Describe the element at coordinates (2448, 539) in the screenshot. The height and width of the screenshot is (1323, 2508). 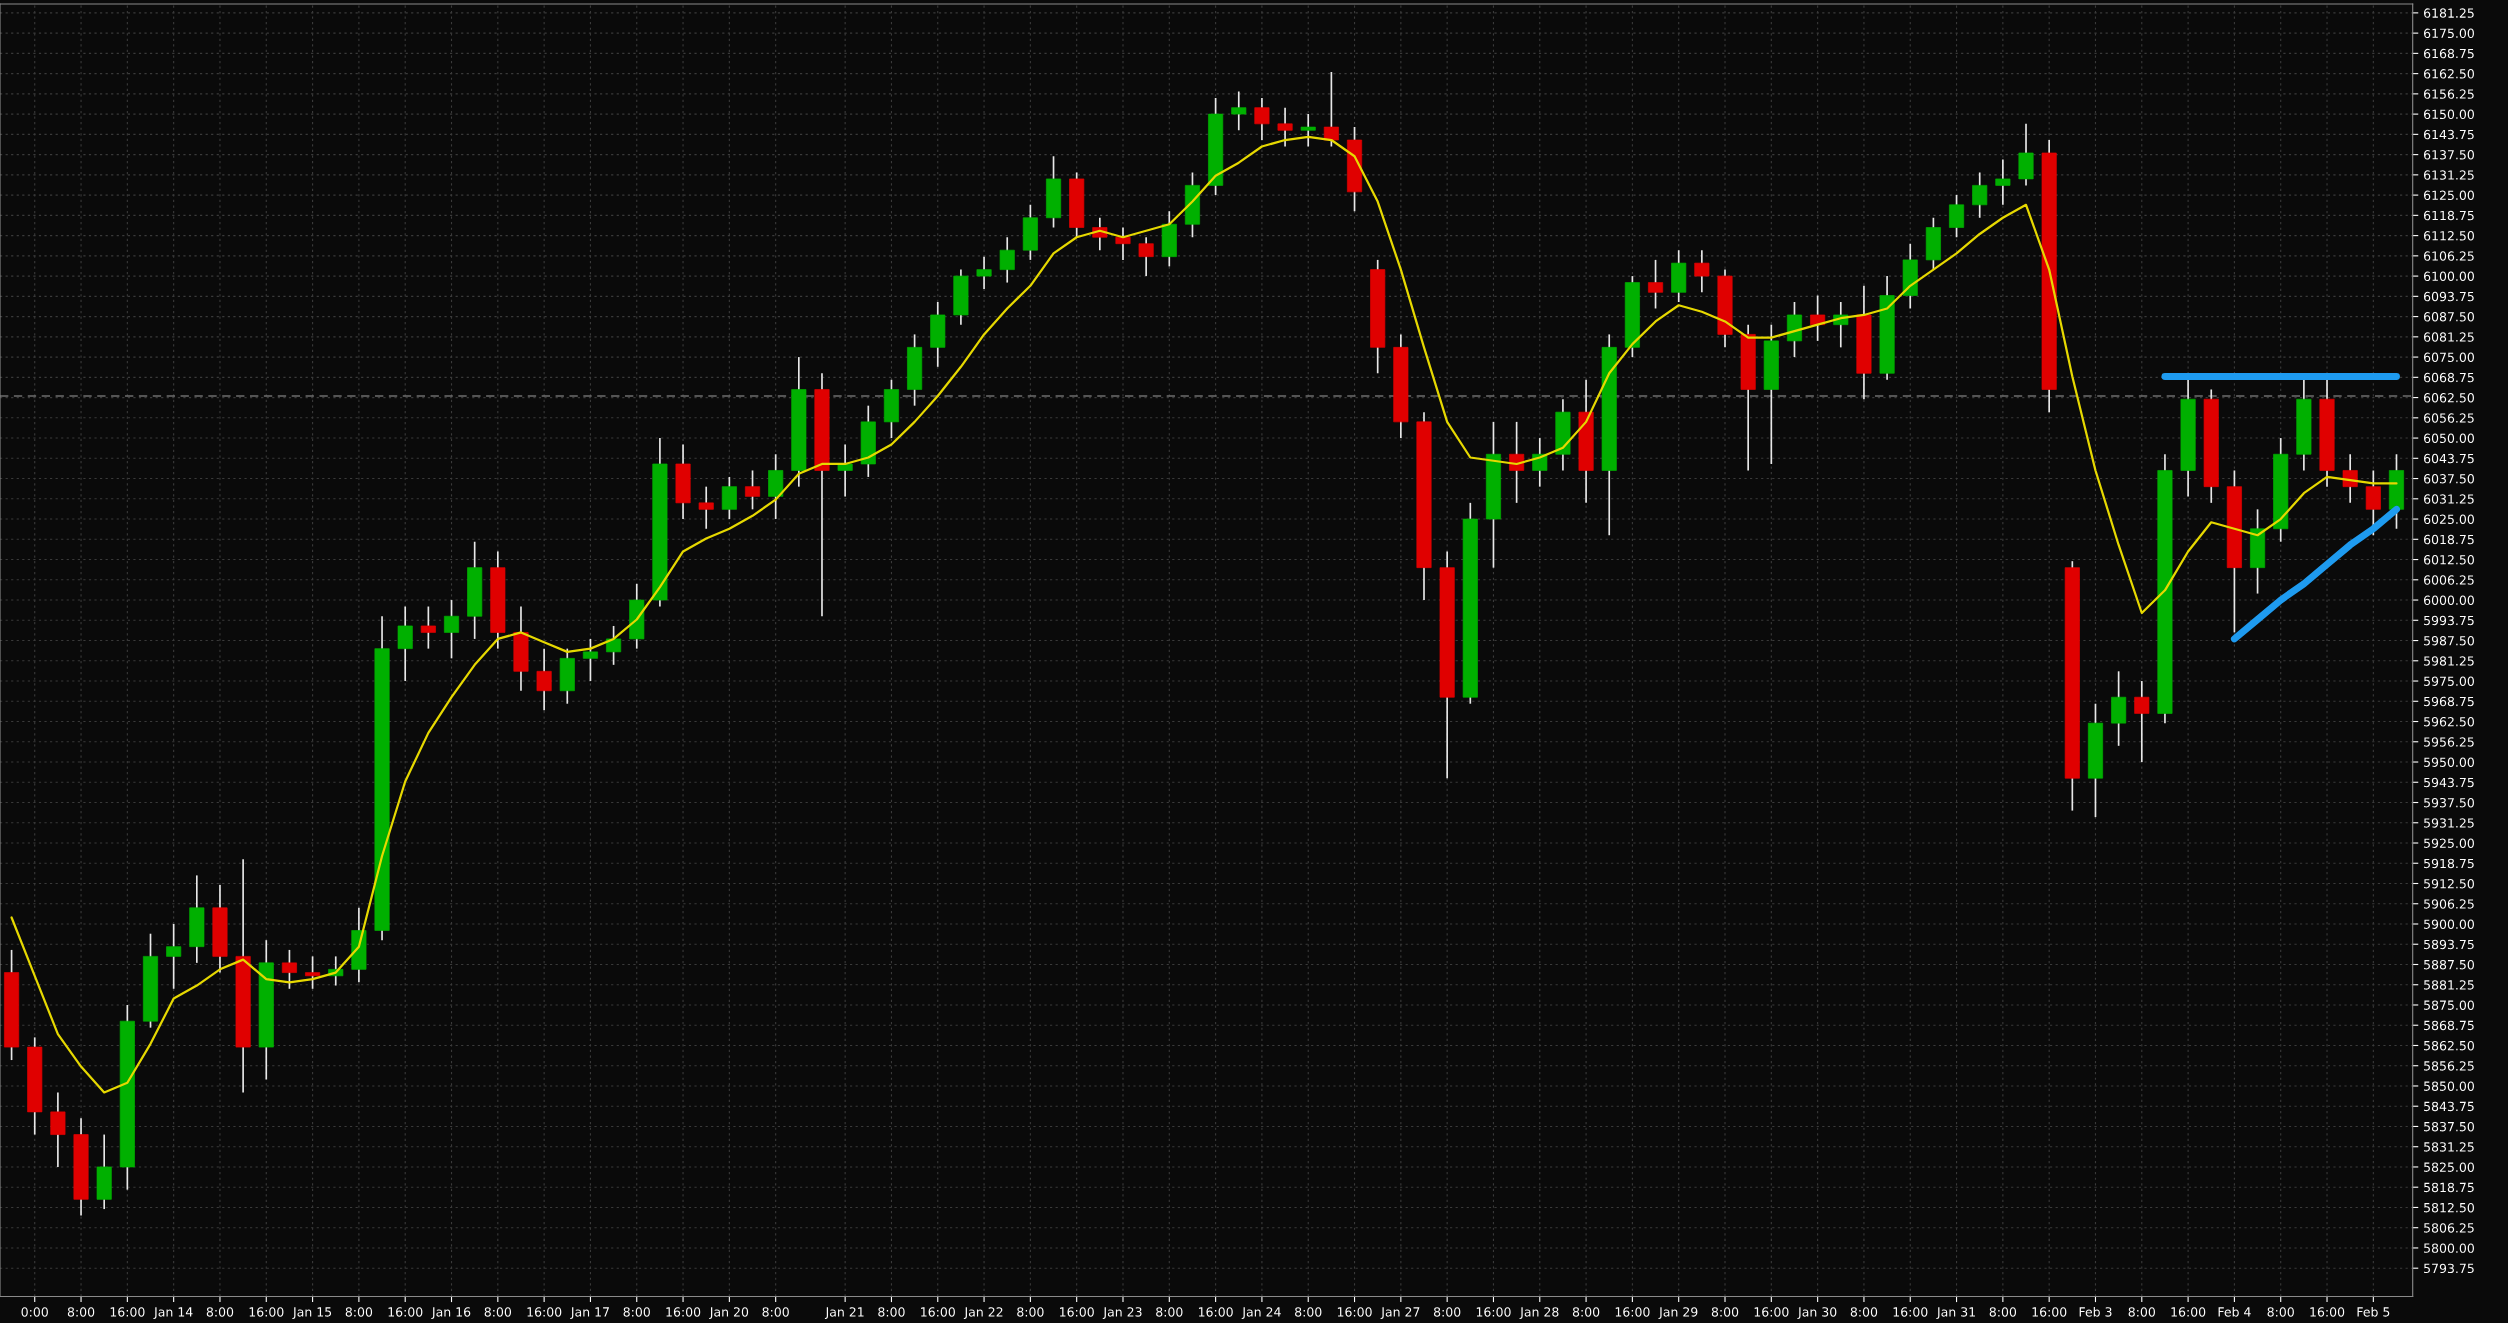
I see `y-tick-label: 6018.75` at that location.